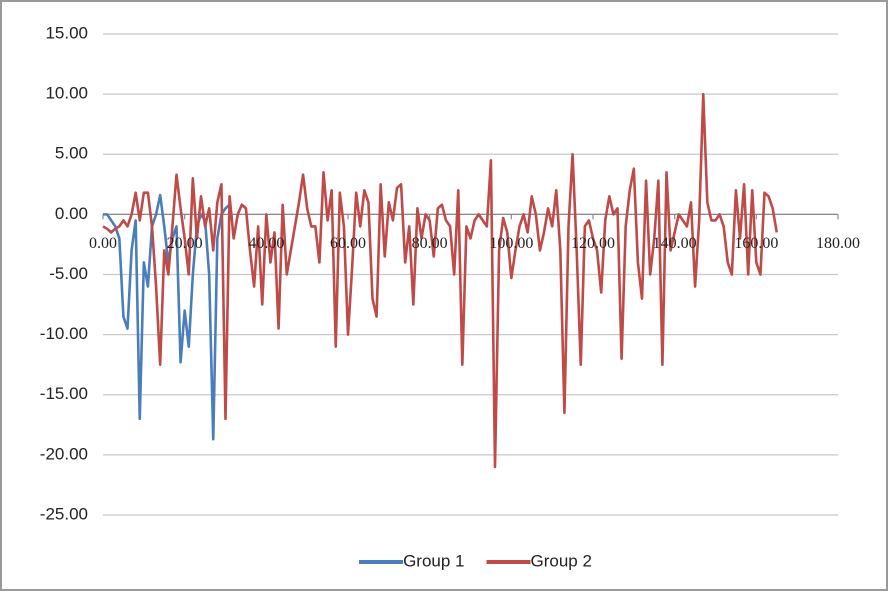 This screenshot has width=890, height=597. I want to click on x-tick-label: 140.00, so click(675, 243).